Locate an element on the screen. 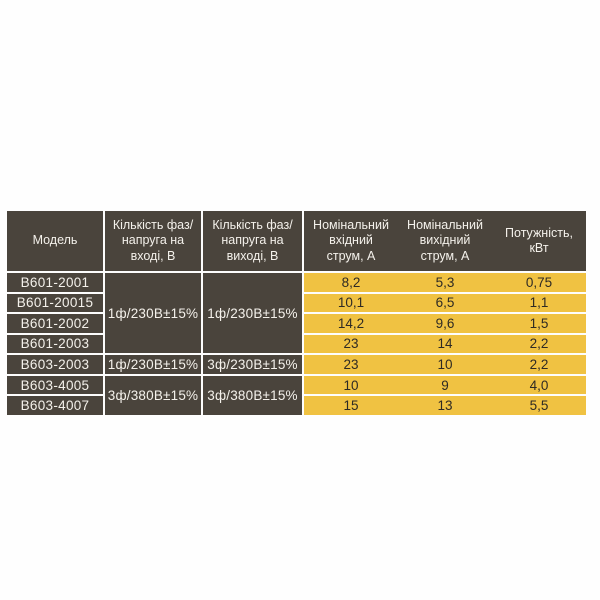 The image size is (600, 600). voltage-input-cell-row5: 1ф/230В±15% is located at coordinates (153, 364).